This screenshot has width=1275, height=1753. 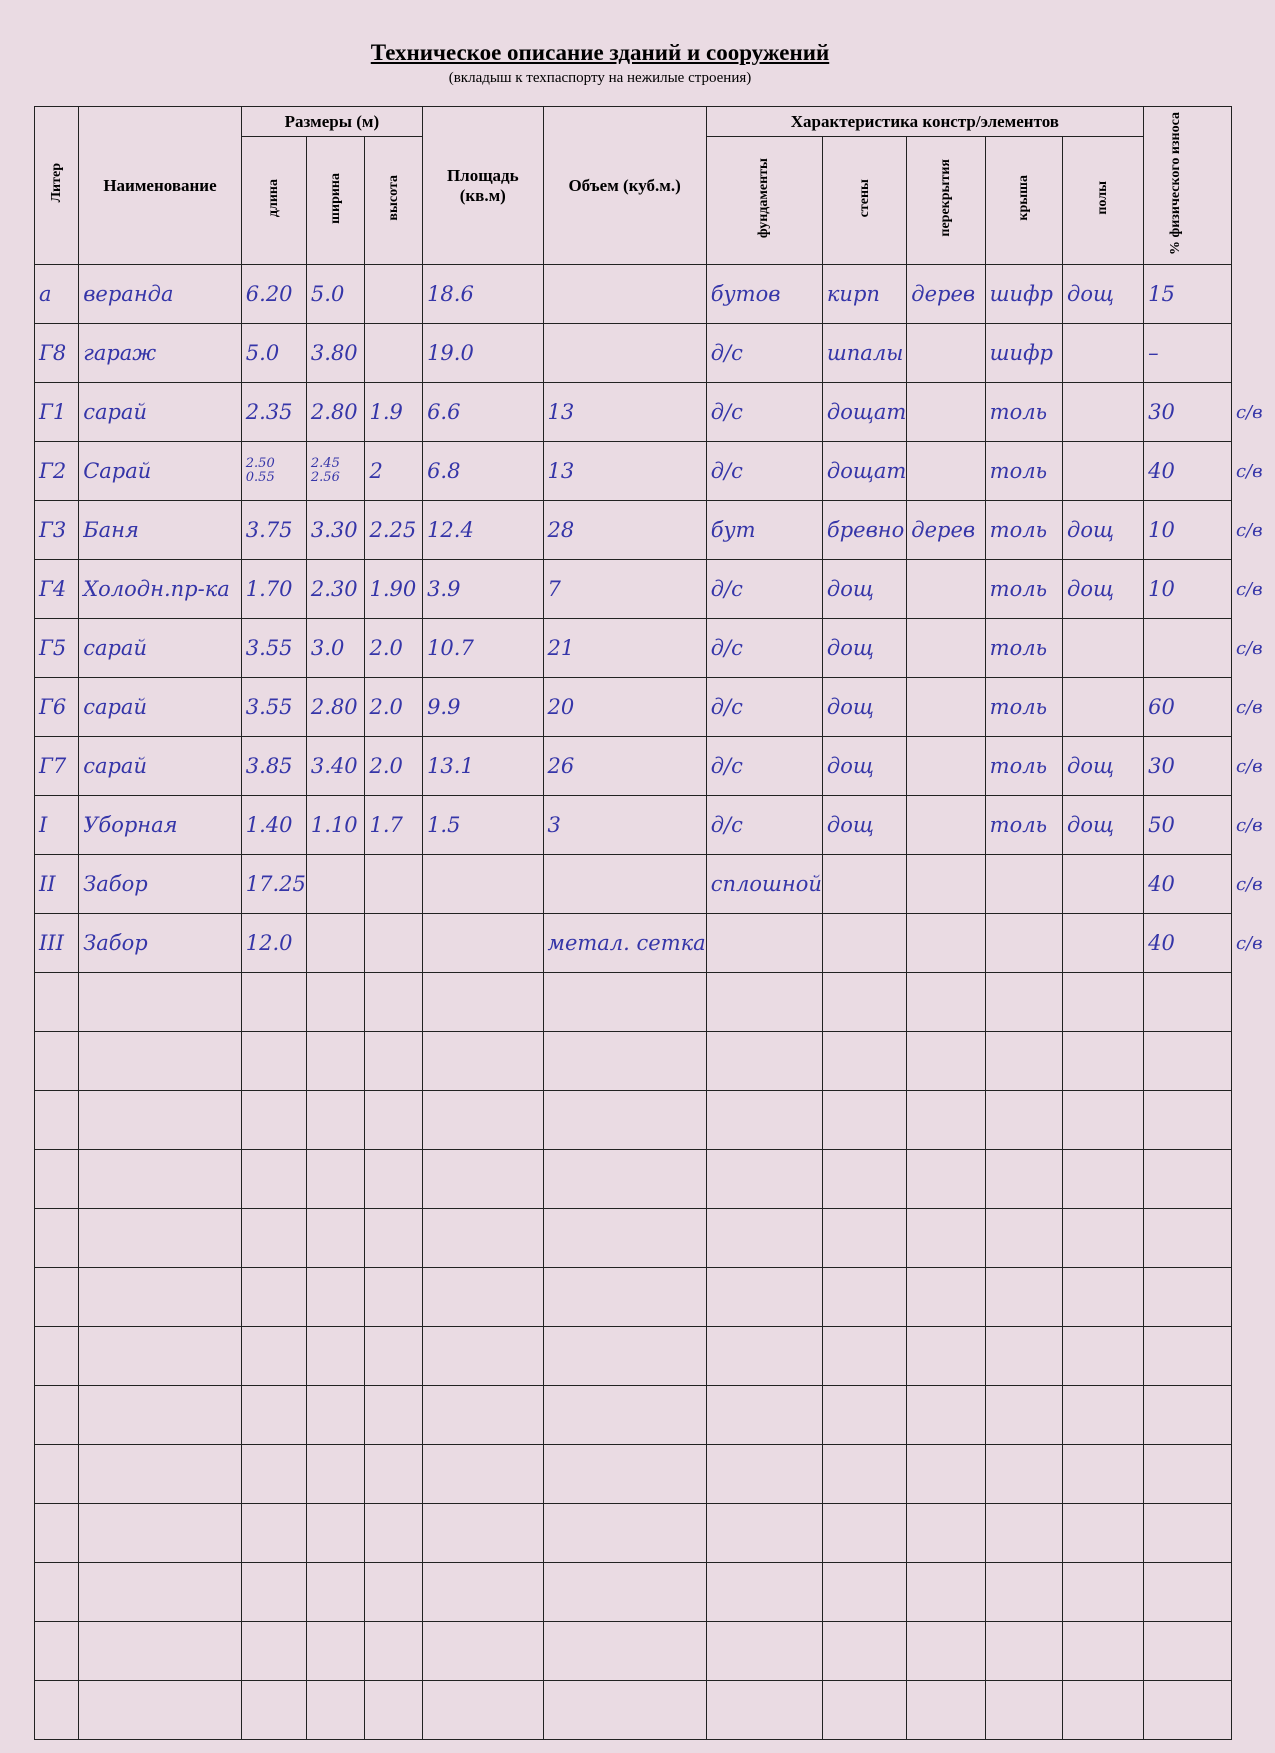 I want to click on cell: 6.20, so click(x=273, y=294).